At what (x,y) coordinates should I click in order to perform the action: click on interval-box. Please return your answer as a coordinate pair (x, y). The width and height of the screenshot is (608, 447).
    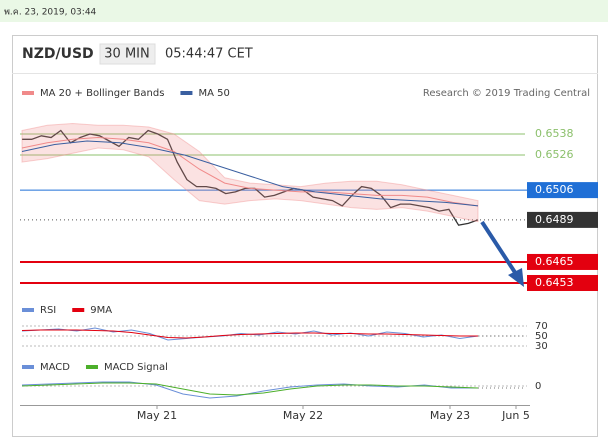
    Looking at the image, I should click on (127, 54).